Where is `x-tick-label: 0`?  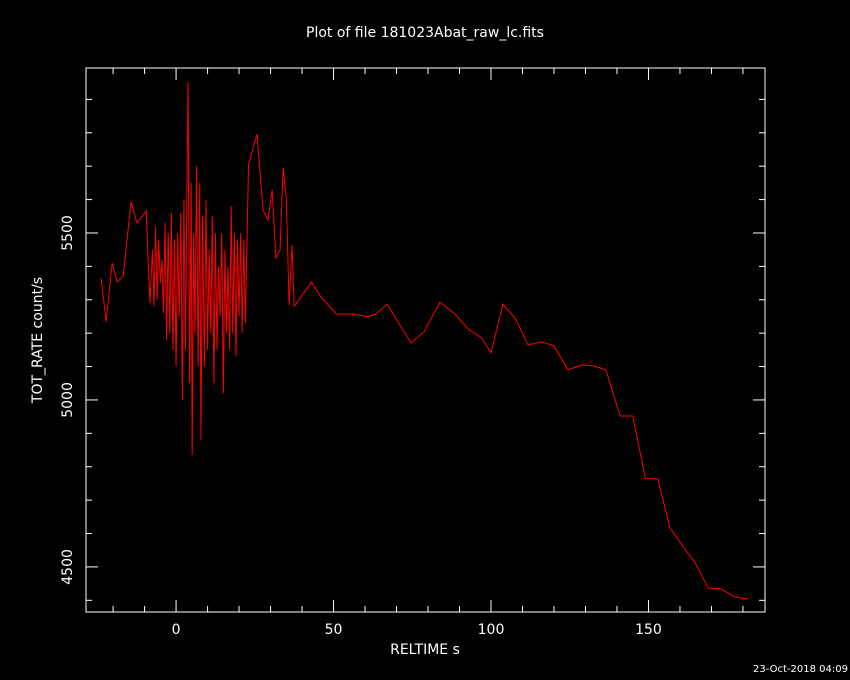
x-tick-label: 0 is located at coordinates (176, 630).